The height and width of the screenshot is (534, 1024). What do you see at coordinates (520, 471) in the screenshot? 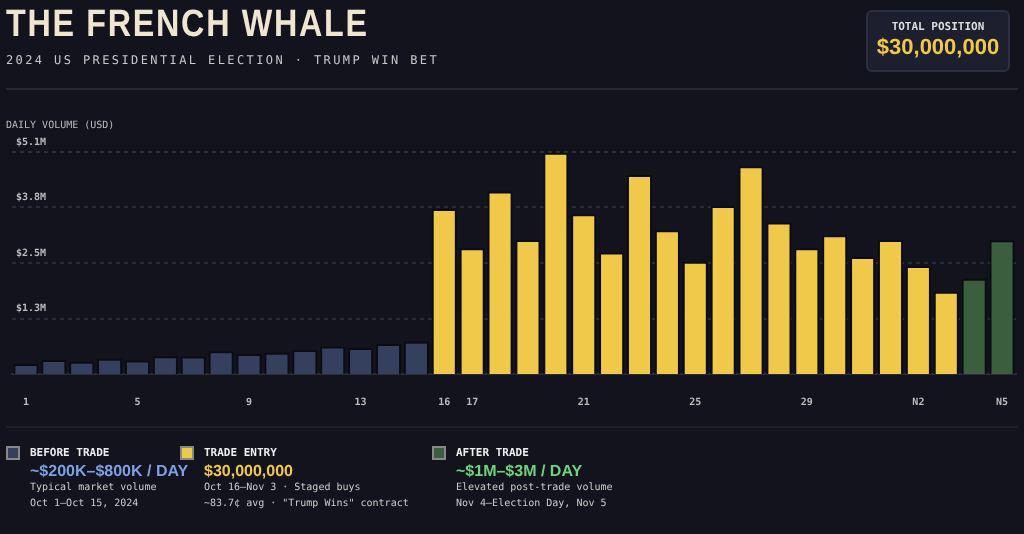
I see `text: ~$1M–$3M / DAY` at bounding box center [520, 471].